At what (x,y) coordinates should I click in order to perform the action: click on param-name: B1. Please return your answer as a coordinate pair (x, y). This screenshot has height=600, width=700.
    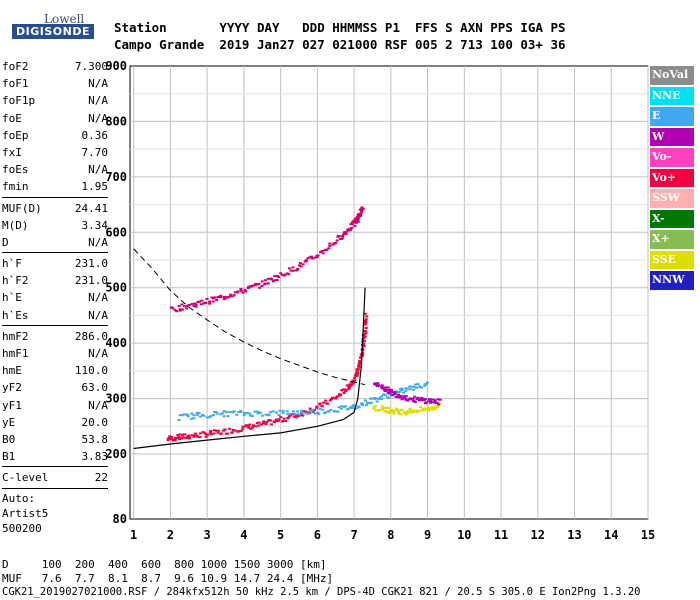
    Looking at the image, I should click on (9, 457).